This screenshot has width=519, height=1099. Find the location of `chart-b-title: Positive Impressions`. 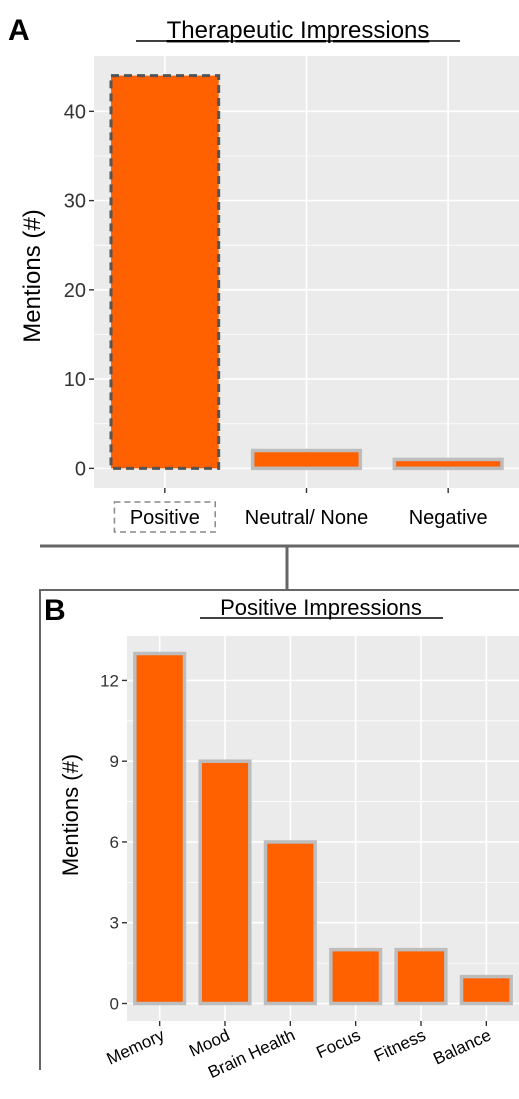

chart-b-title: Positive Impressions is located at coordinates (321, 607).